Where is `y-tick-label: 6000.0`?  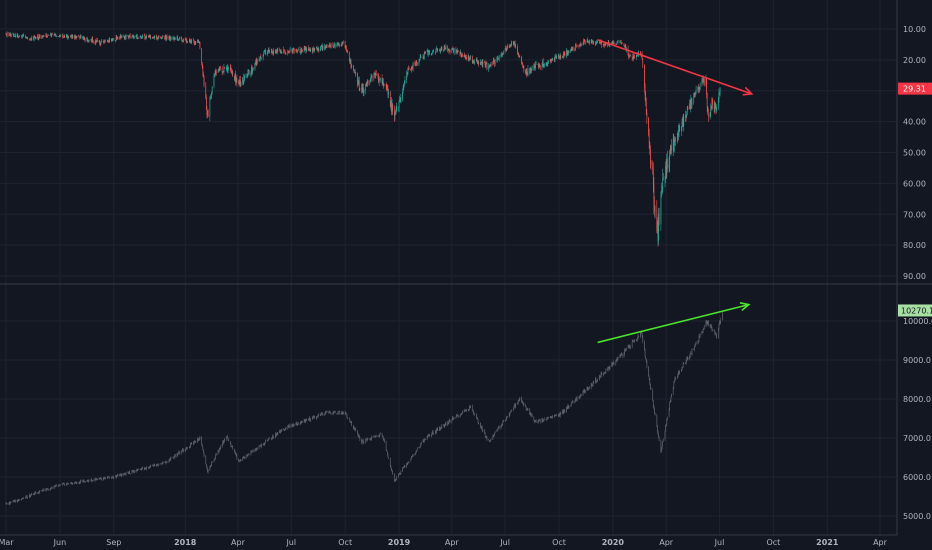
y-tick-label: 6000.0 is located at coordinates (917, 477).